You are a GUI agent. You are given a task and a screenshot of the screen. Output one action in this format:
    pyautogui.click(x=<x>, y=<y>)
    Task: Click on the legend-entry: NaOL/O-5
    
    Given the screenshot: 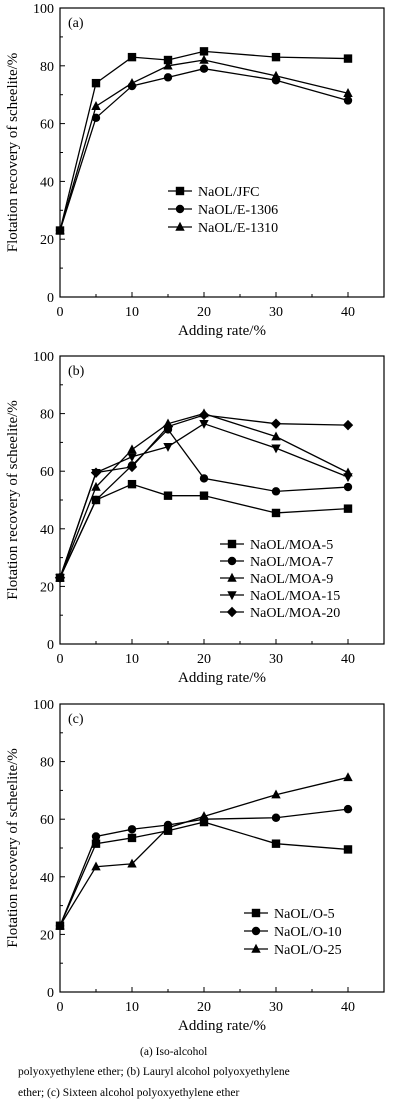 What is the action you would take?
    pyautogui.click(x=289, y=914)
    